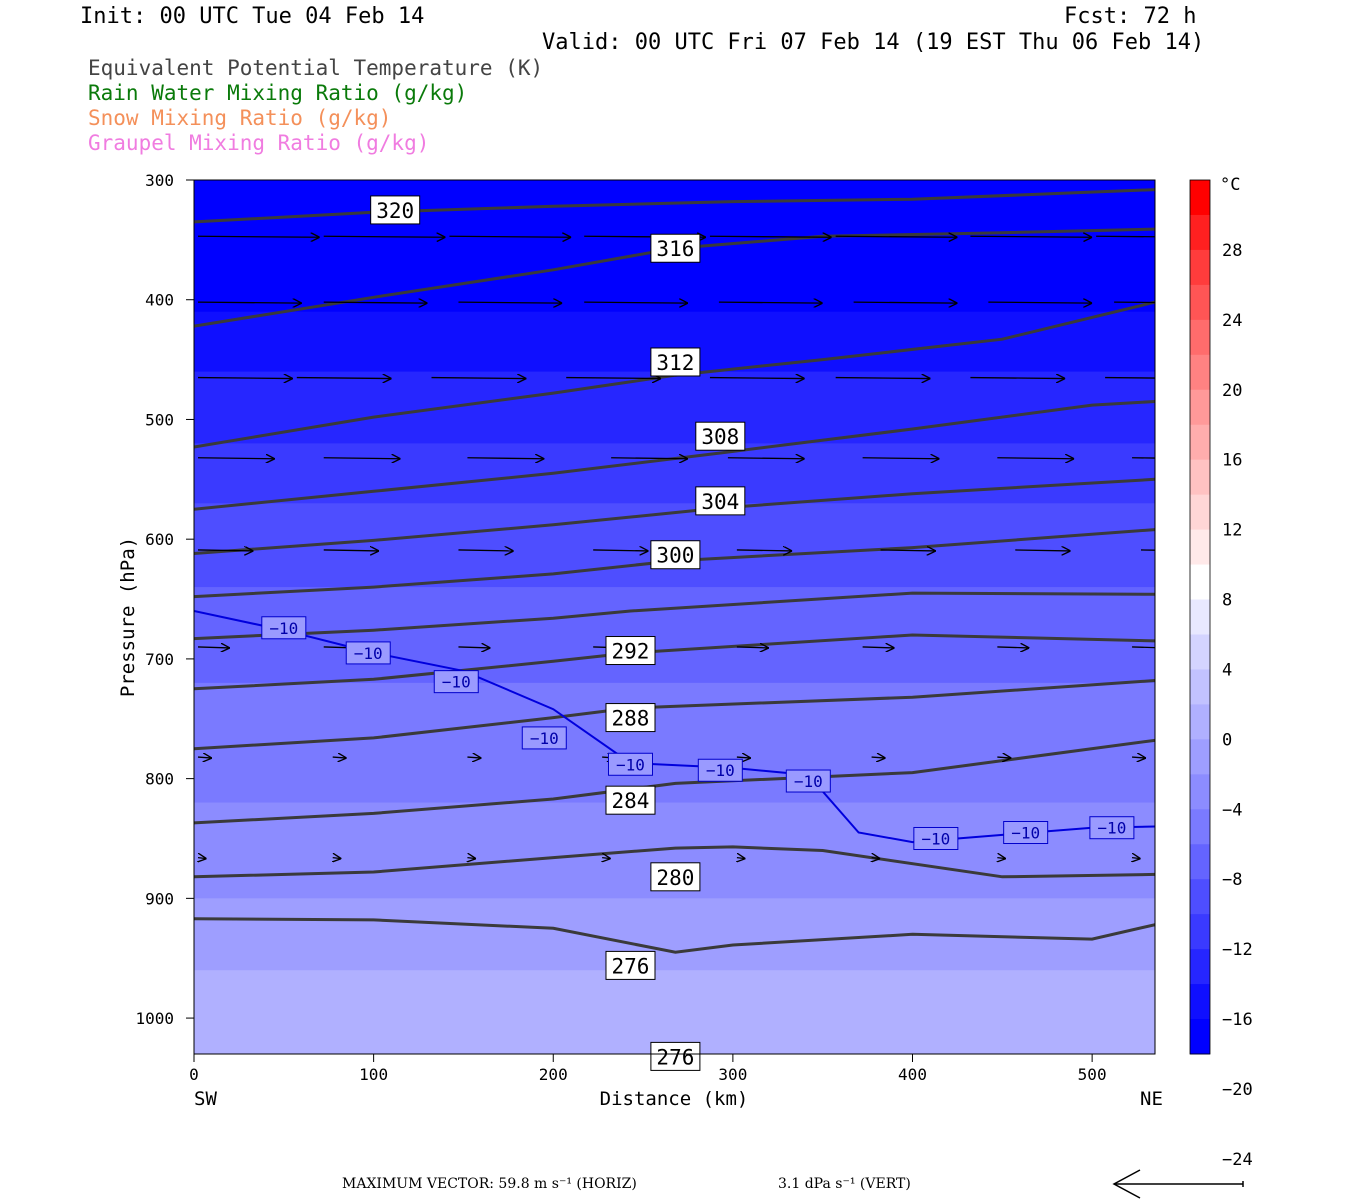 The height and width of the screenshot is (1200, 1350). I want to click on colorbar-label: 16, so click(1232, 461).